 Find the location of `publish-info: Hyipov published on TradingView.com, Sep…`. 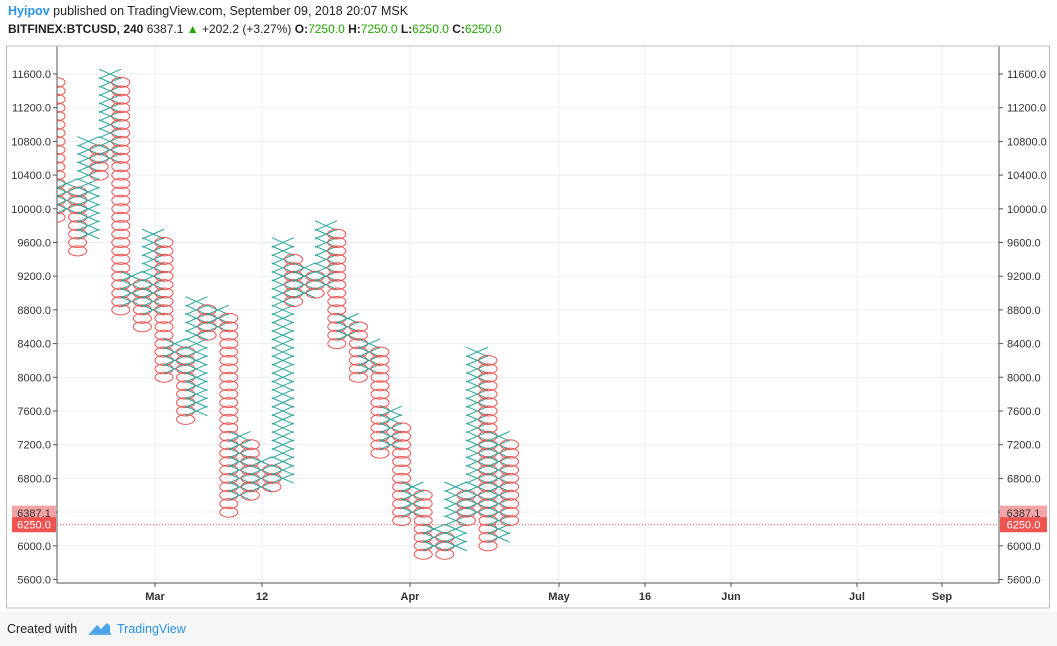

publish-info: Hyipov published on TradingView.com, Sep… is located at coordinates (208, 11).